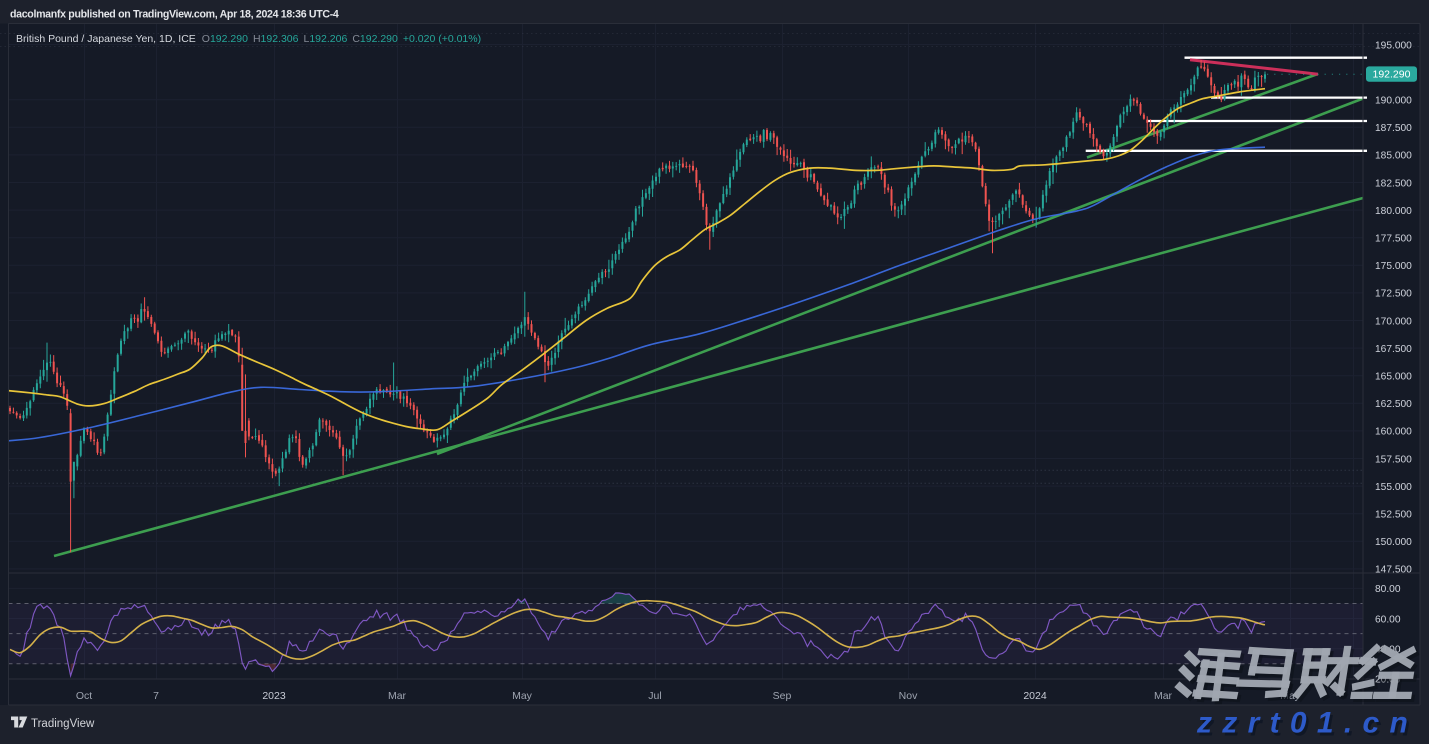 The width and height of the screenshot is (1429, 744). I want to click on svg-text: 177.500, so click(1393, 239).